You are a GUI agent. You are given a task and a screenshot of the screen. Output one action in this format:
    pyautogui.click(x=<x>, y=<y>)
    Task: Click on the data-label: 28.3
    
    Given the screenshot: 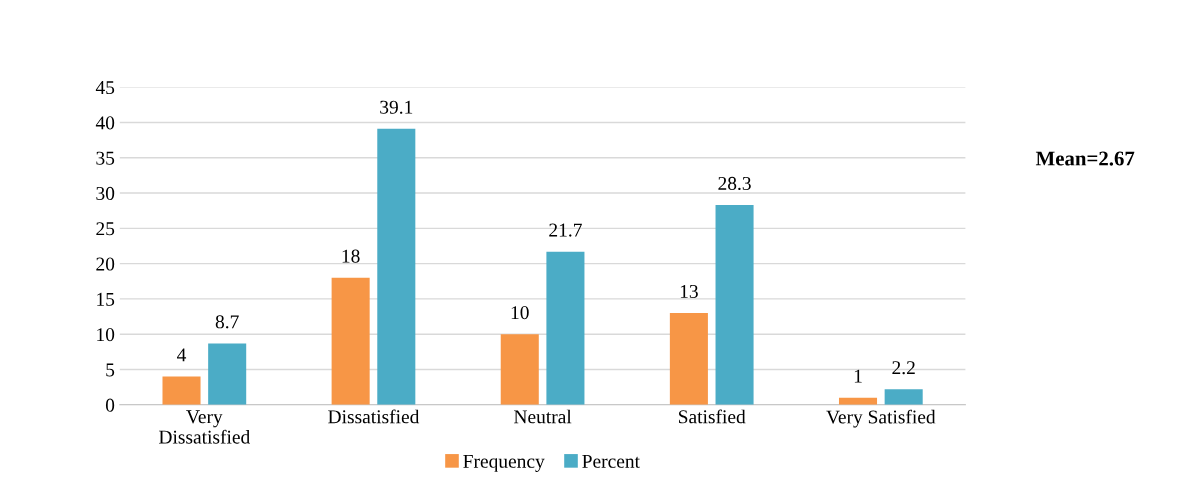 What is the action you would take?
    pyautogui.click(x=734, y=183)
    